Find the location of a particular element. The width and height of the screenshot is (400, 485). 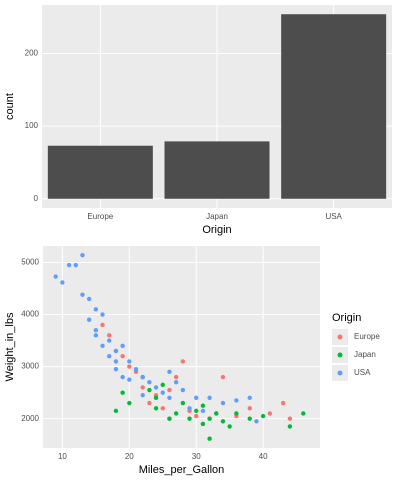

legend-label: Japan is located at coordinates (365, 354).